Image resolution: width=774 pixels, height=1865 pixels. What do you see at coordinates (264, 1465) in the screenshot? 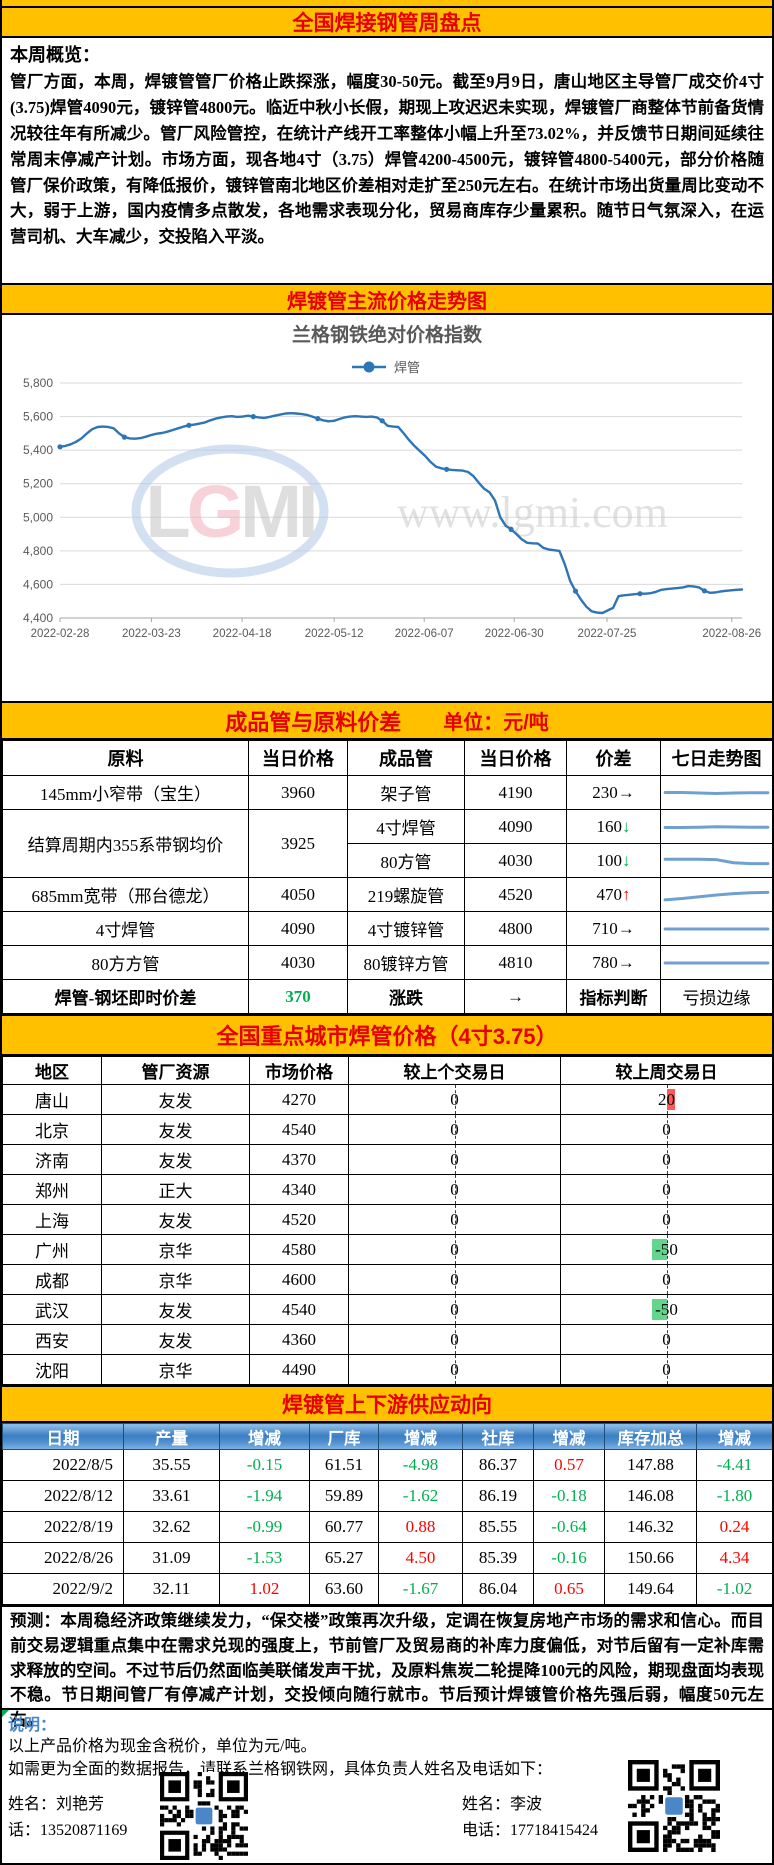
I see `supply-value: -0.15` at bounding box center [264, 1465].